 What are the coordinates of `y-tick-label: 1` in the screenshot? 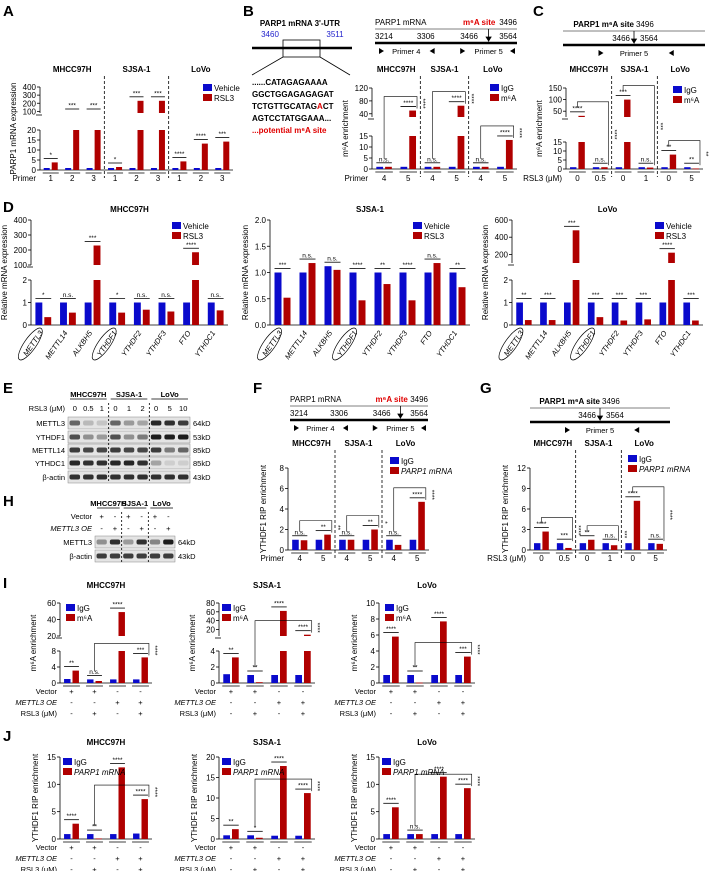 It's located at (506, 303).